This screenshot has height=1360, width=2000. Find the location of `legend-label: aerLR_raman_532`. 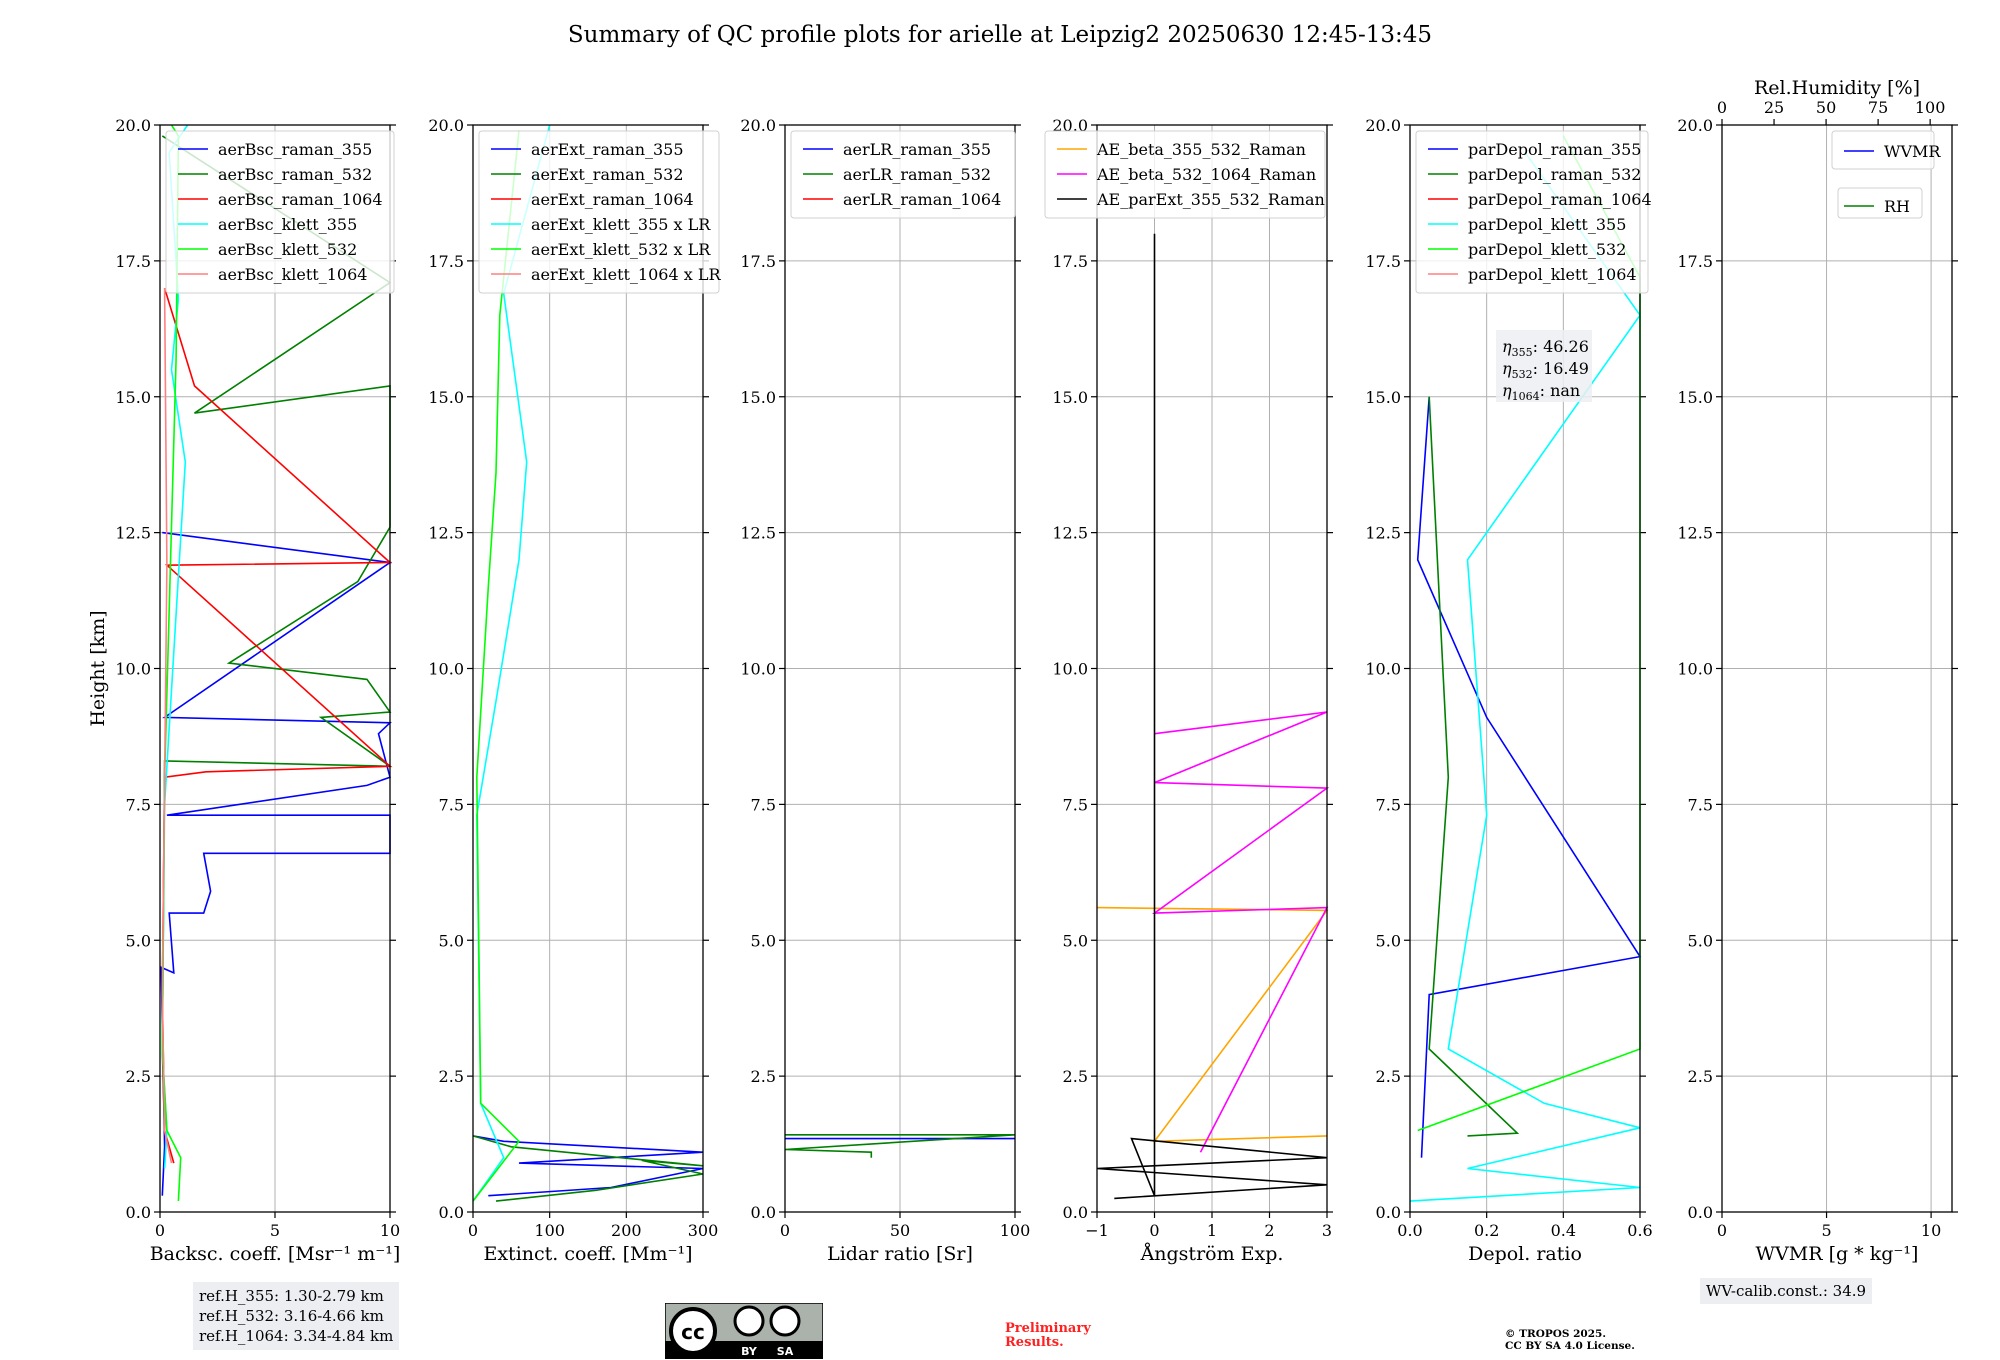

legend-label: aerLR_raman_532 is located at coordinates (917, 174).